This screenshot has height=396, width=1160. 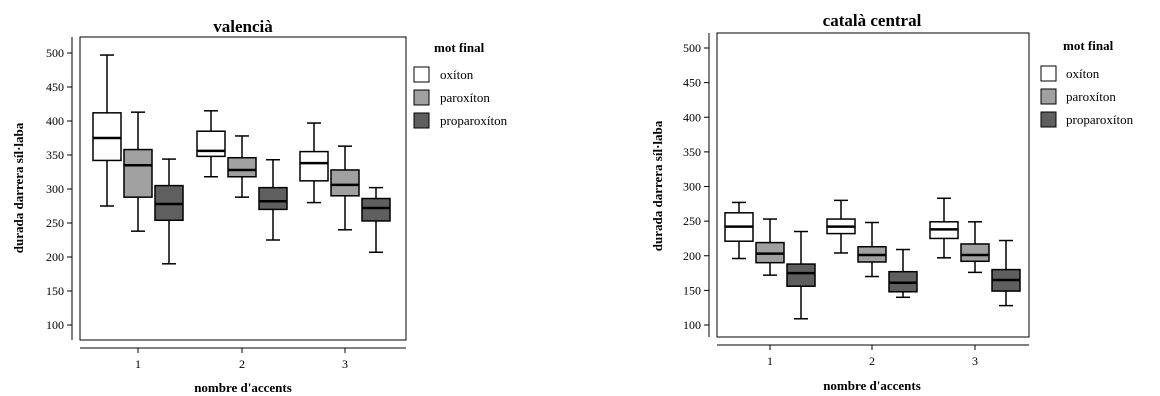 What do you see at coordinates (243, 26) in the screenshot?
I see `chart-title: valencià` at bounding box center [243, 26].